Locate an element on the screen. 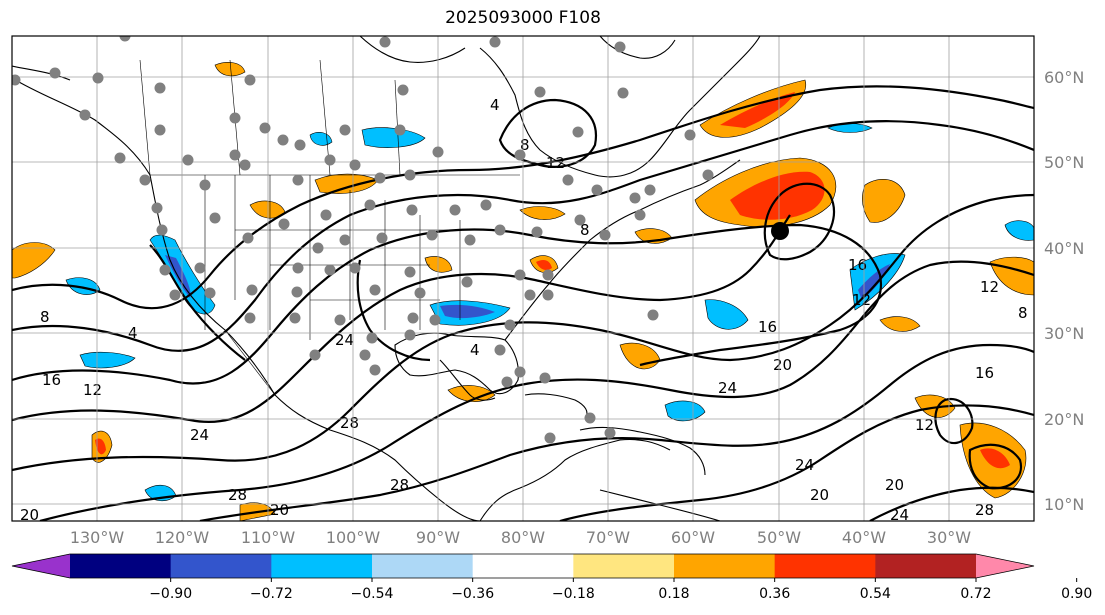  lat-label-10n: 10°N is located at coordinates (1064, 504).